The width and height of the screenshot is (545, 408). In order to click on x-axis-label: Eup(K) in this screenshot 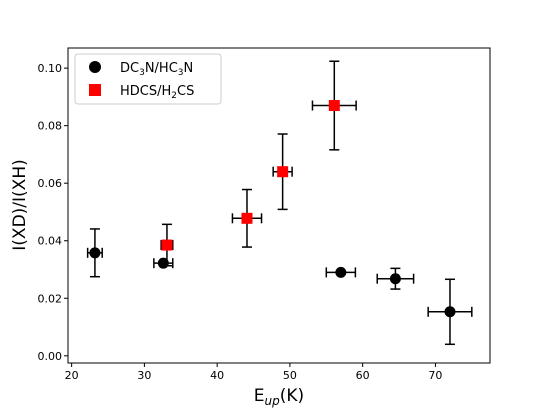, I will do `click(279, 397)`.